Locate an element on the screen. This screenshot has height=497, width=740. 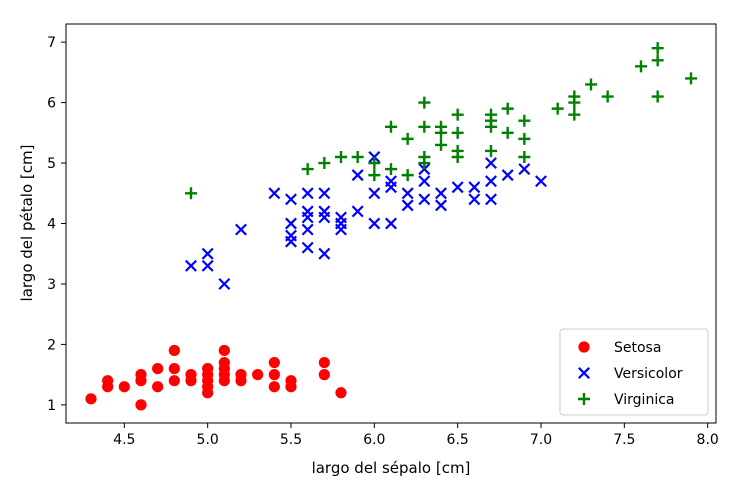
legend-item-virginica: Virginica is located at coordinates (626, 400).